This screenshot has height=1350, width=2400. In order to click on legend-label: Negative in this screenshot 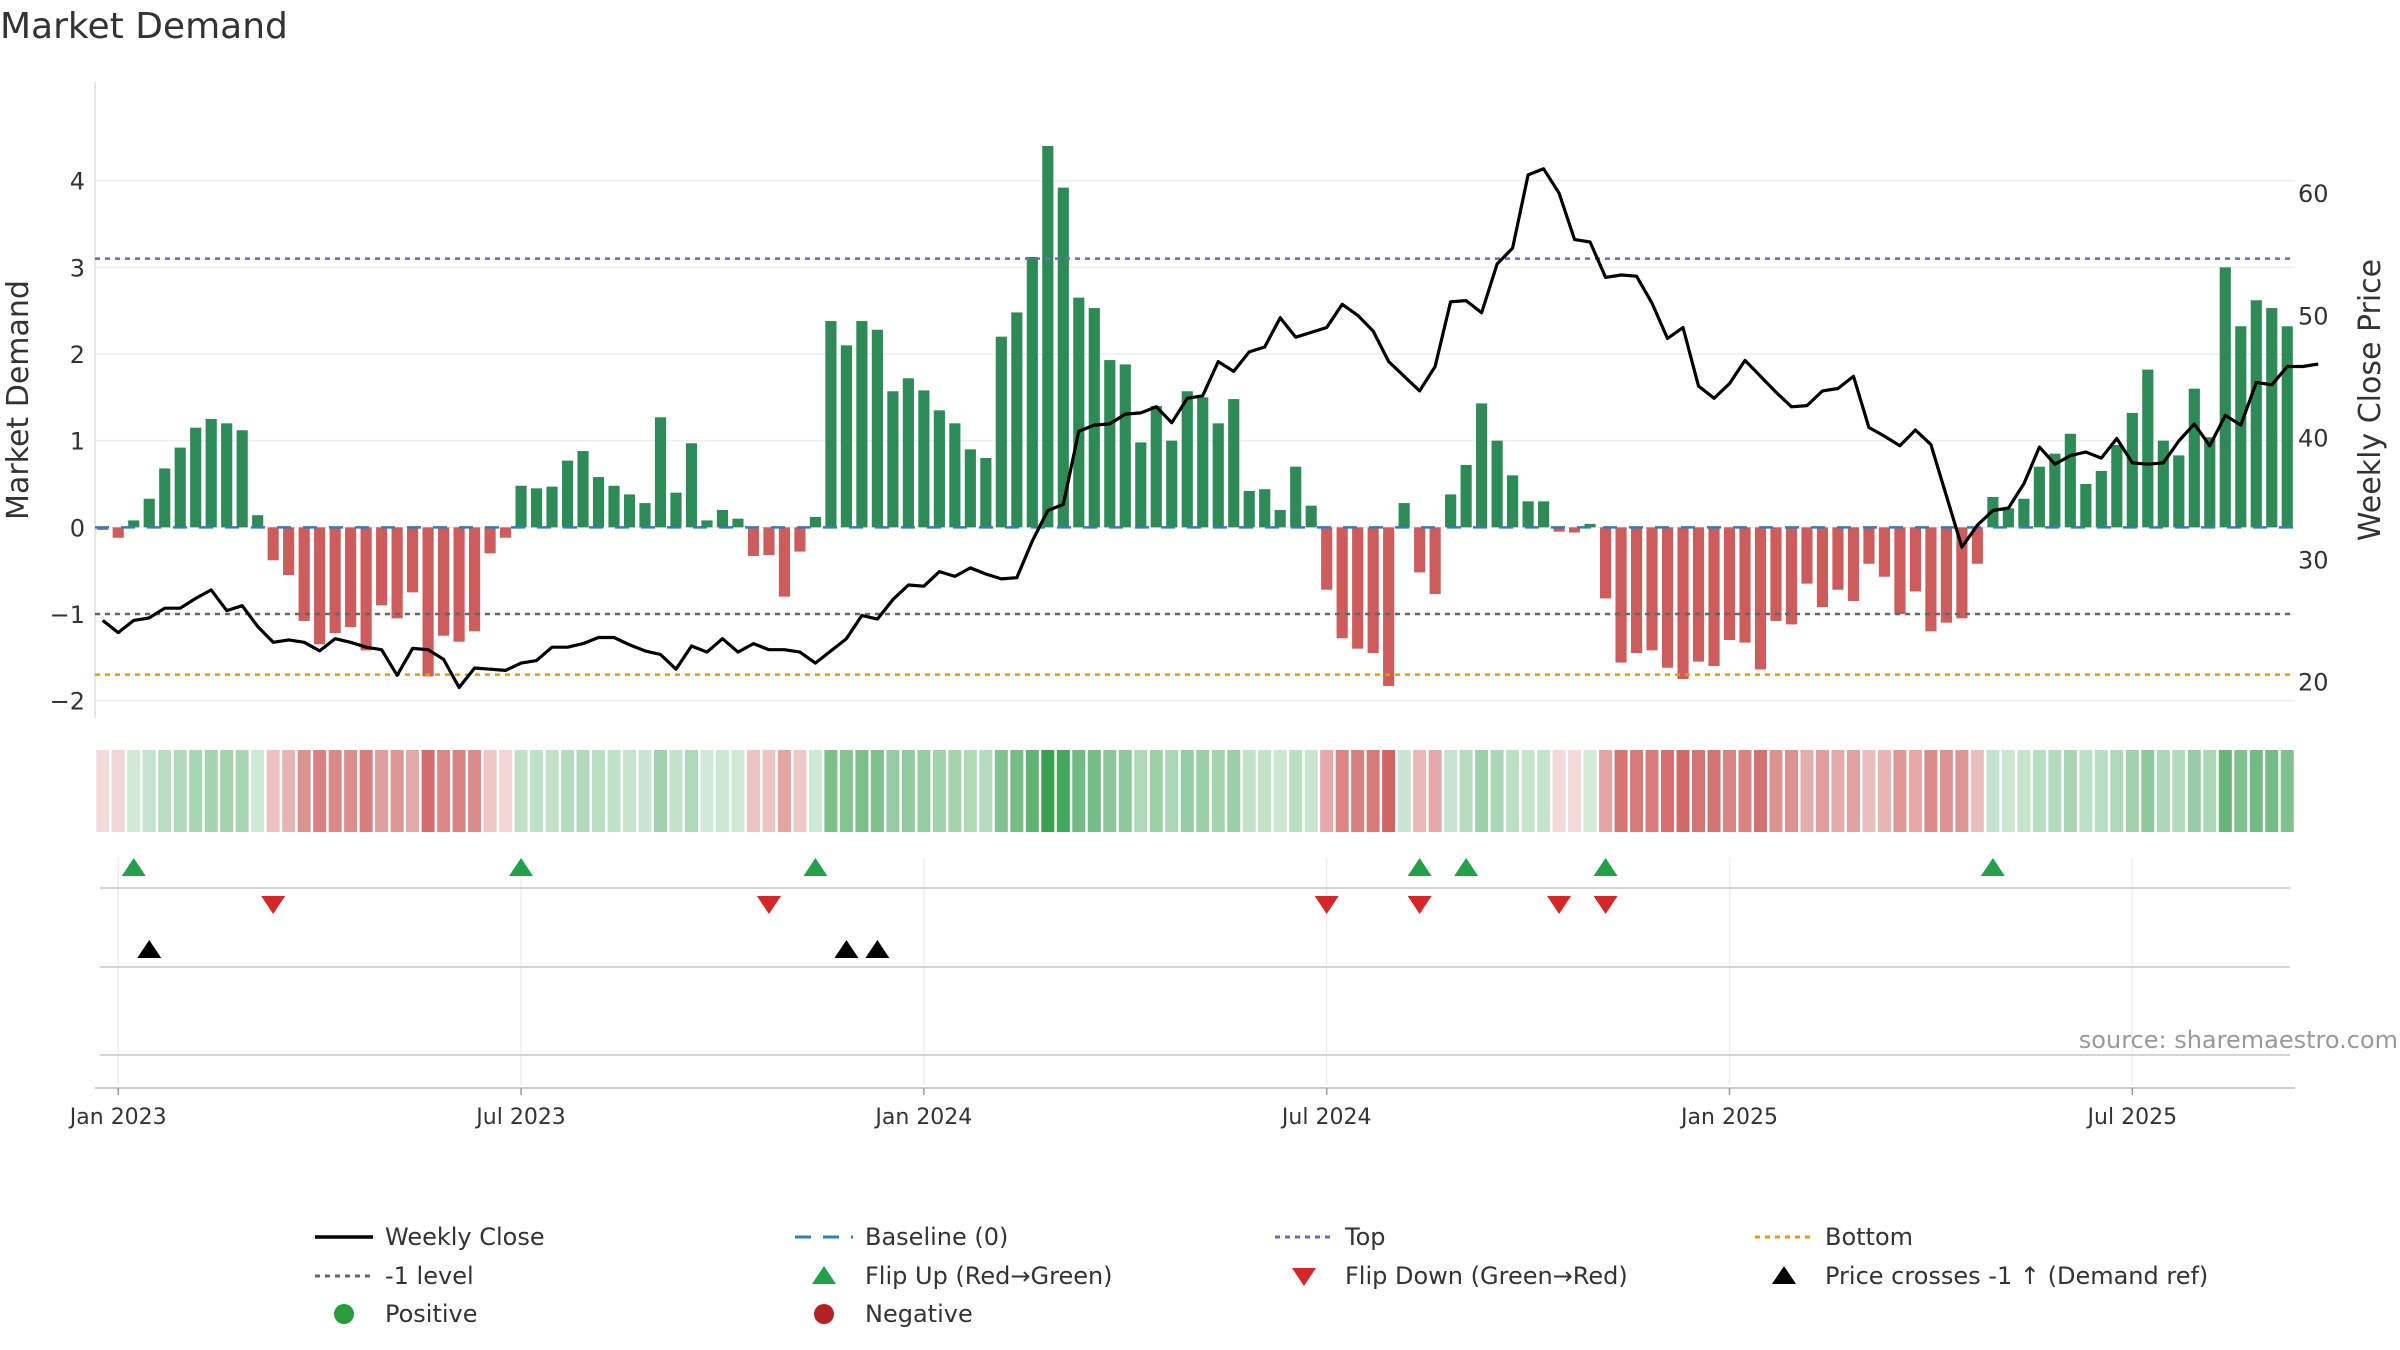, I will do `click(919, 1314)`.